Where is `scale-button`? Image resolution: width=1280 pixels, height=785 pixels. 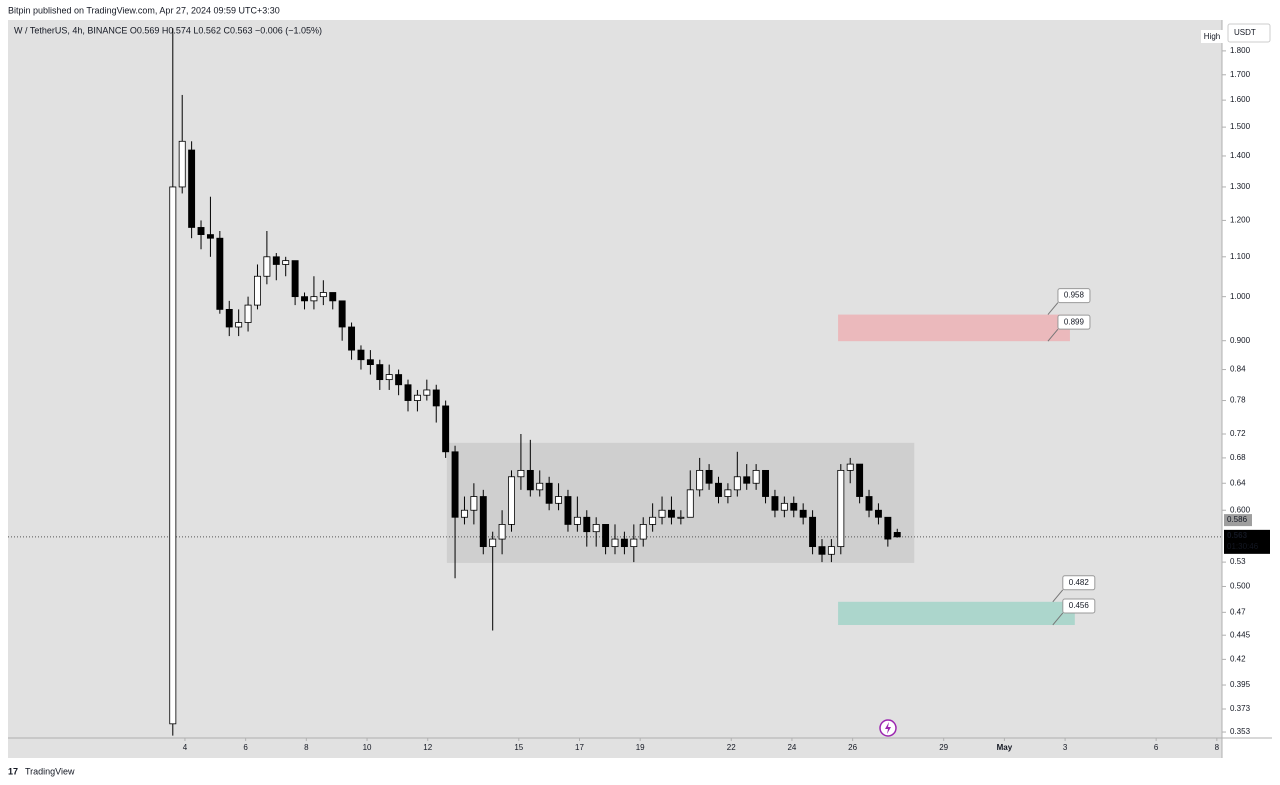
scale-button is located at coordinates (1212, 36).